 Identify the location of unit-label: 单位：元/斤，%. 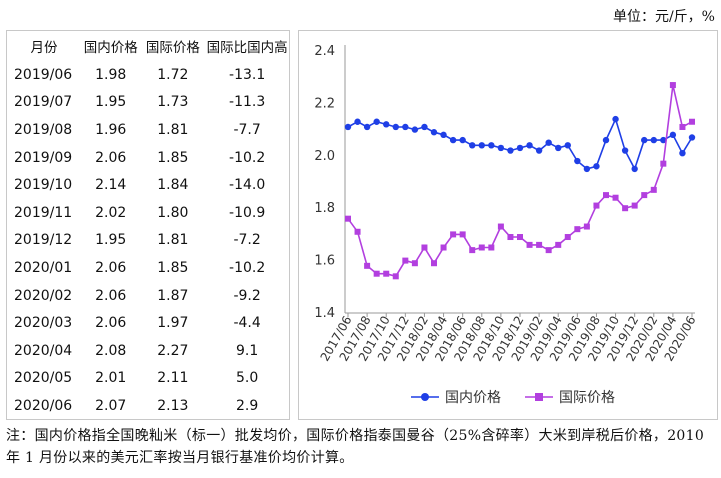
(663, 17).